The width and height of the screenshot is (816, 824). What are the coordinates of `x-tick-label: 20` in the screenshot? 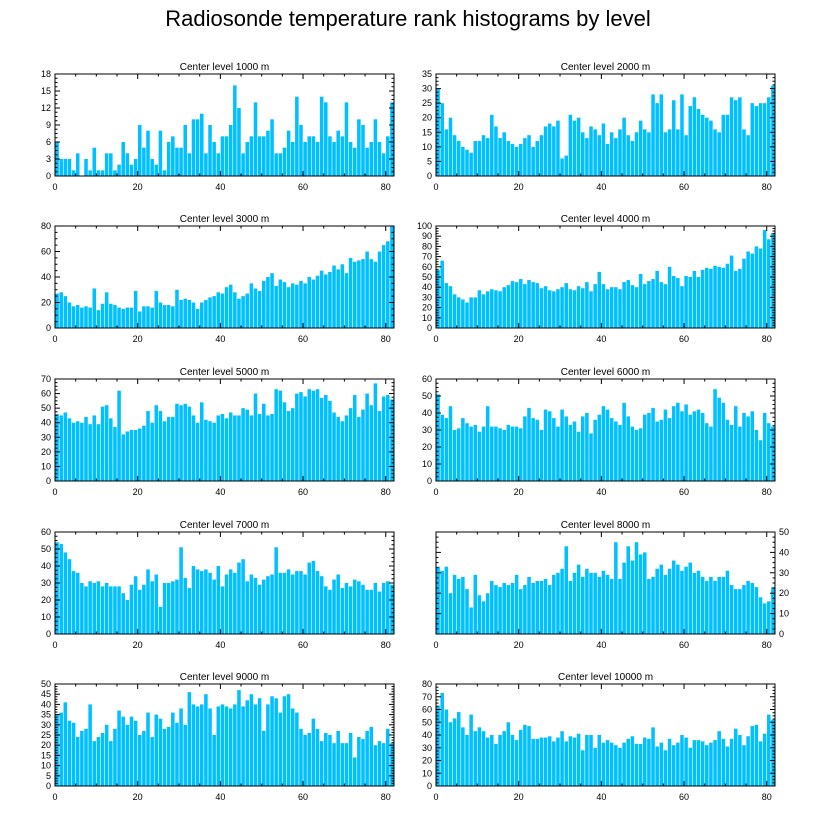 It's located at (519, 797).